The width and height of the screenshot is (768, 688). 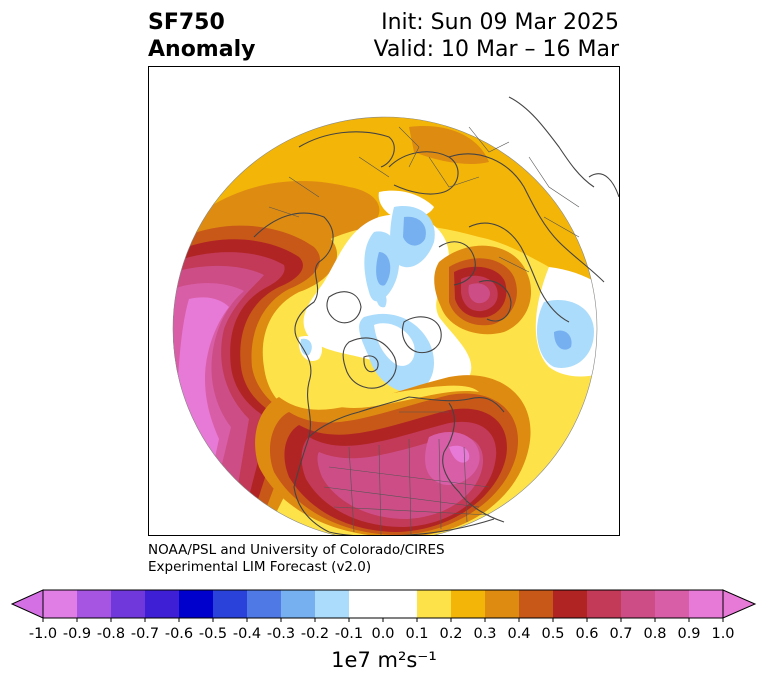 I want to click on colorbar-tick-label: -0.3, so click(x=281, y=634).